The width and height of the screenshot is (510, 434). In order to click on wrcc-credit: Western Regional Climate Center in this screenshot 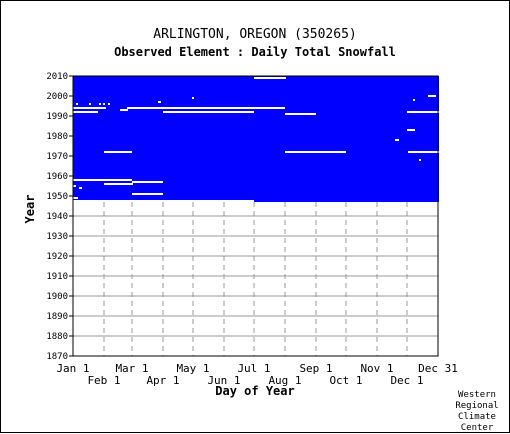, I will do `click(477, 412)`.